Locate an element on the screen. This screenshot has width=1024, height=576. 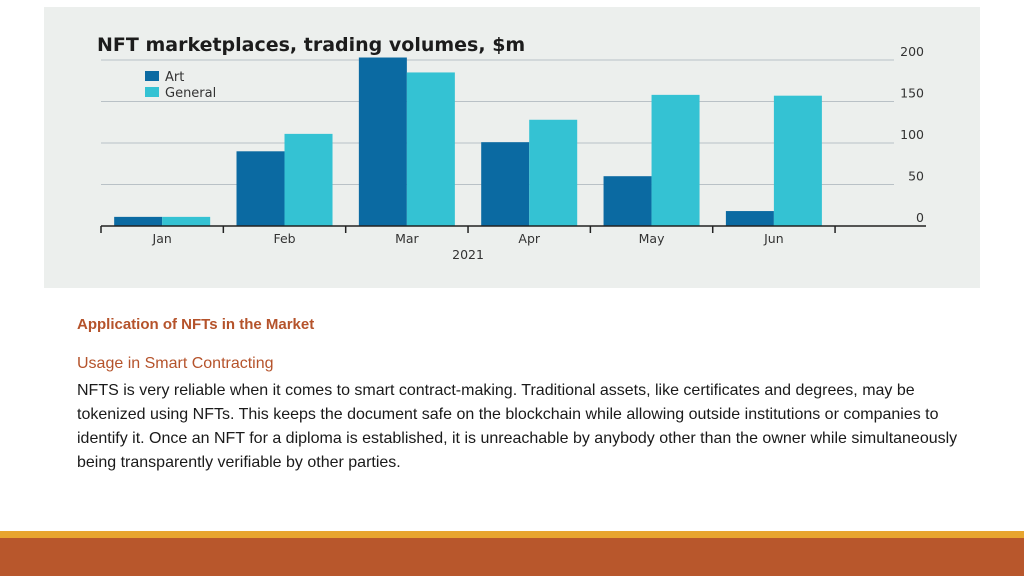
legend-label-general: General is located at coordinates (190, 93).